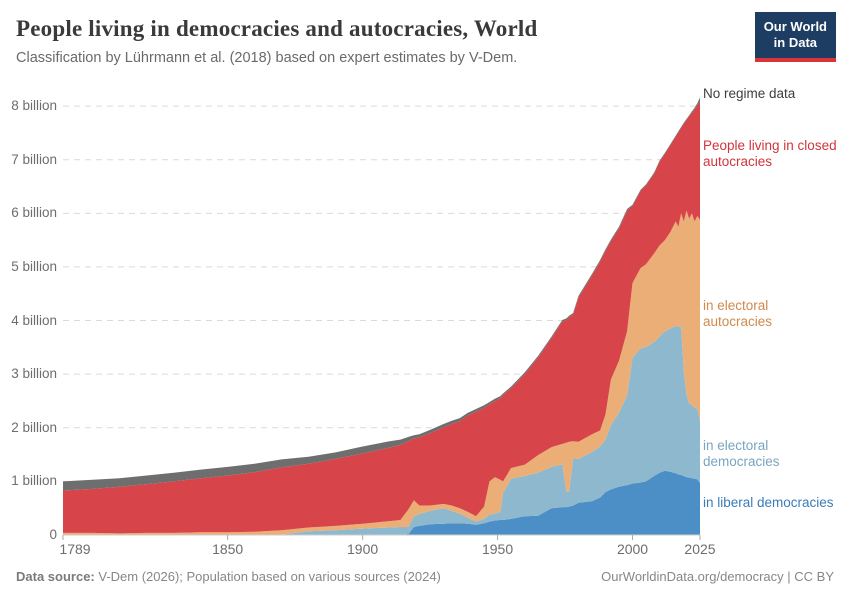  Describe the element at coordinates (363, 549) in the screenshot. I see `x-tick-label: 1900` at that location.